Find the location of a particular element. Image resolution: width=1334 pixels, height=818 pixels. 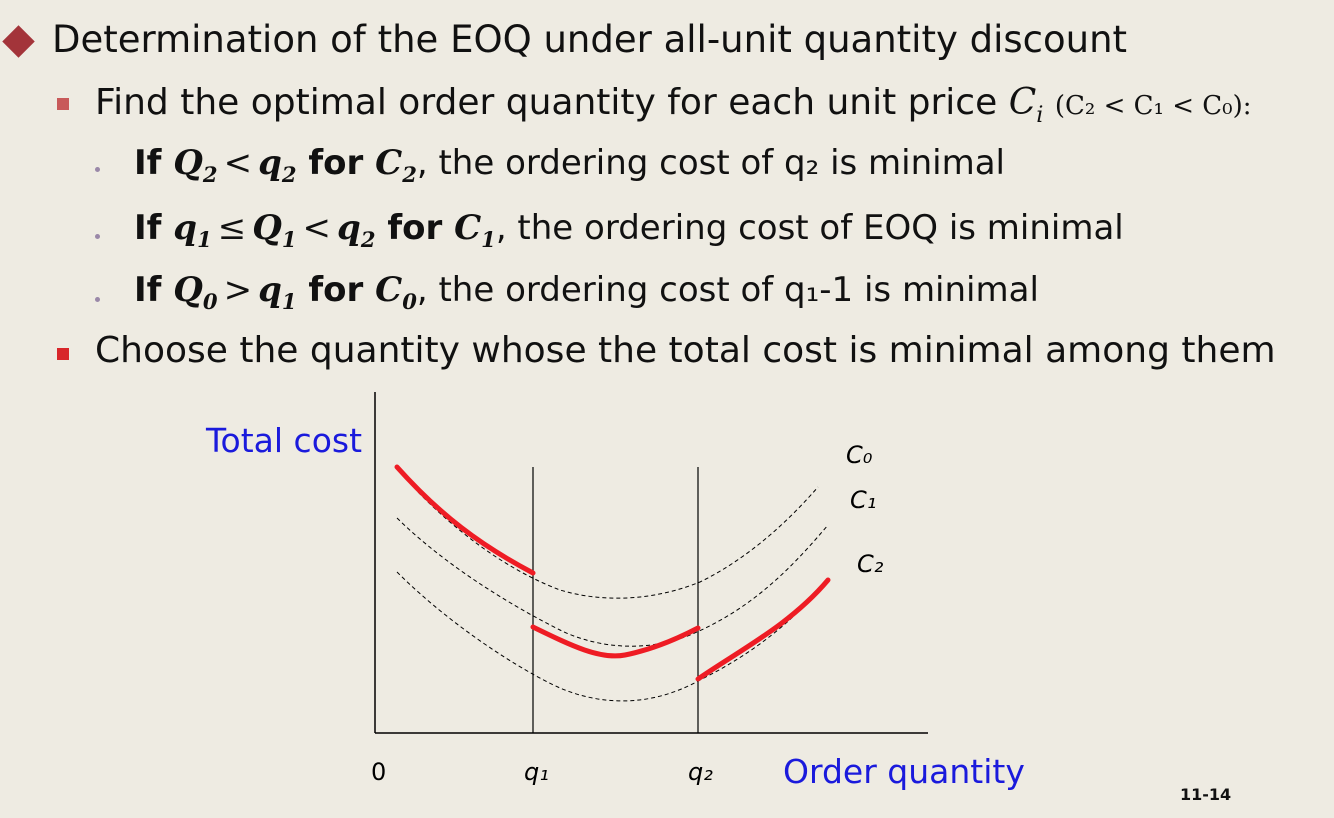

case-lhs-sub: 0 is located at coordinates (210, 301).